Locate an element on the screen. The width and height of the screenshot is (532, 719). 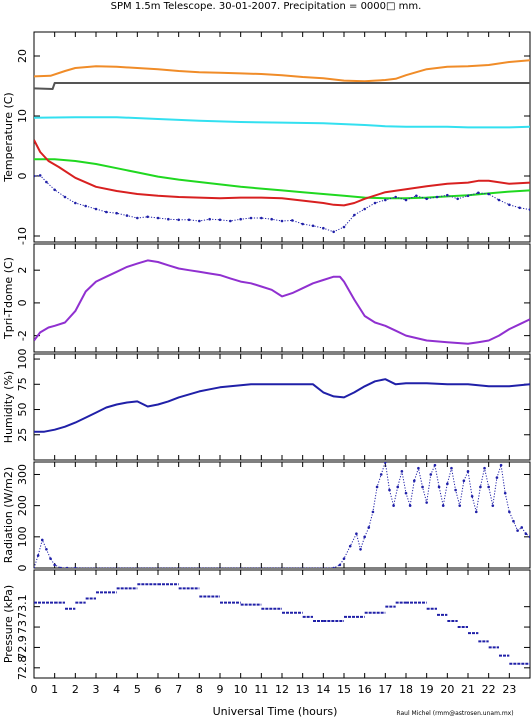
x-tick-label: 20 is located at coordinates (447, 689).